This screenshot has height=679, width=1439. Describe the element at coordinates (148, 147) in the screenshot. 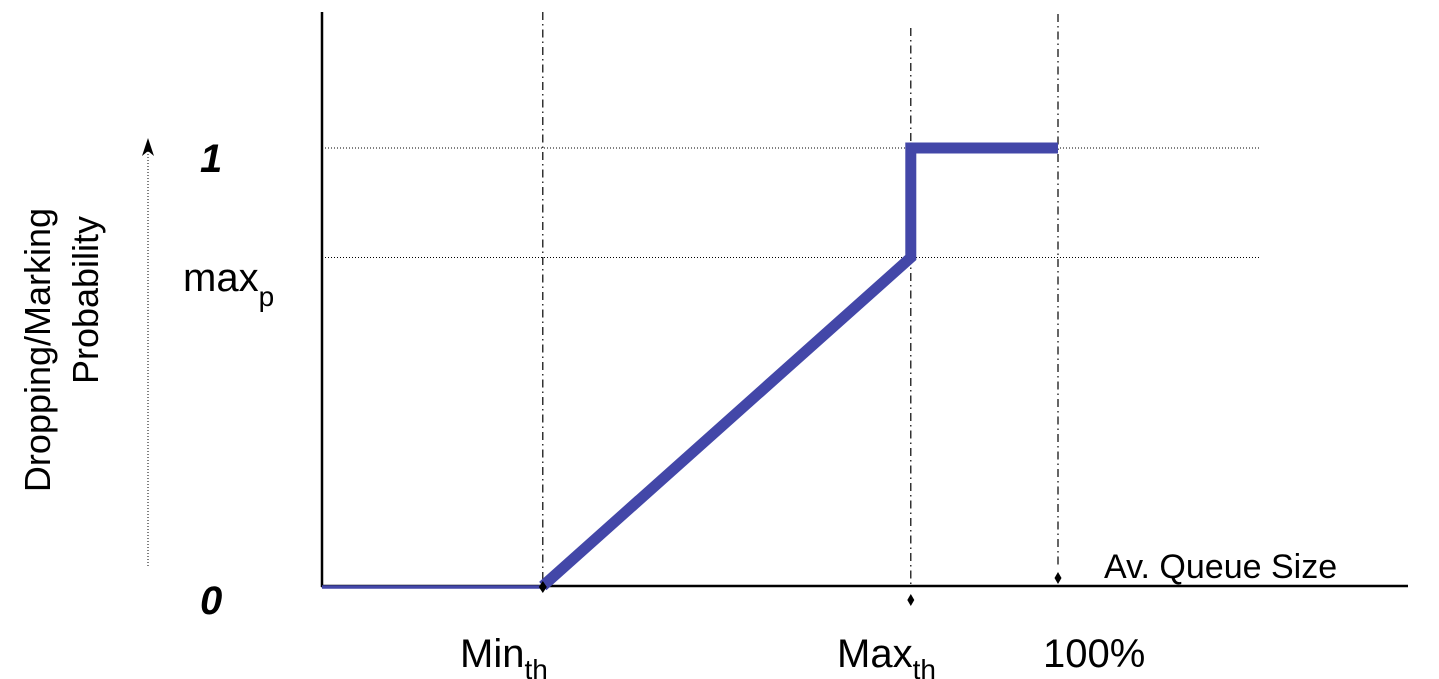

I see `y-arrow-head` at that location.